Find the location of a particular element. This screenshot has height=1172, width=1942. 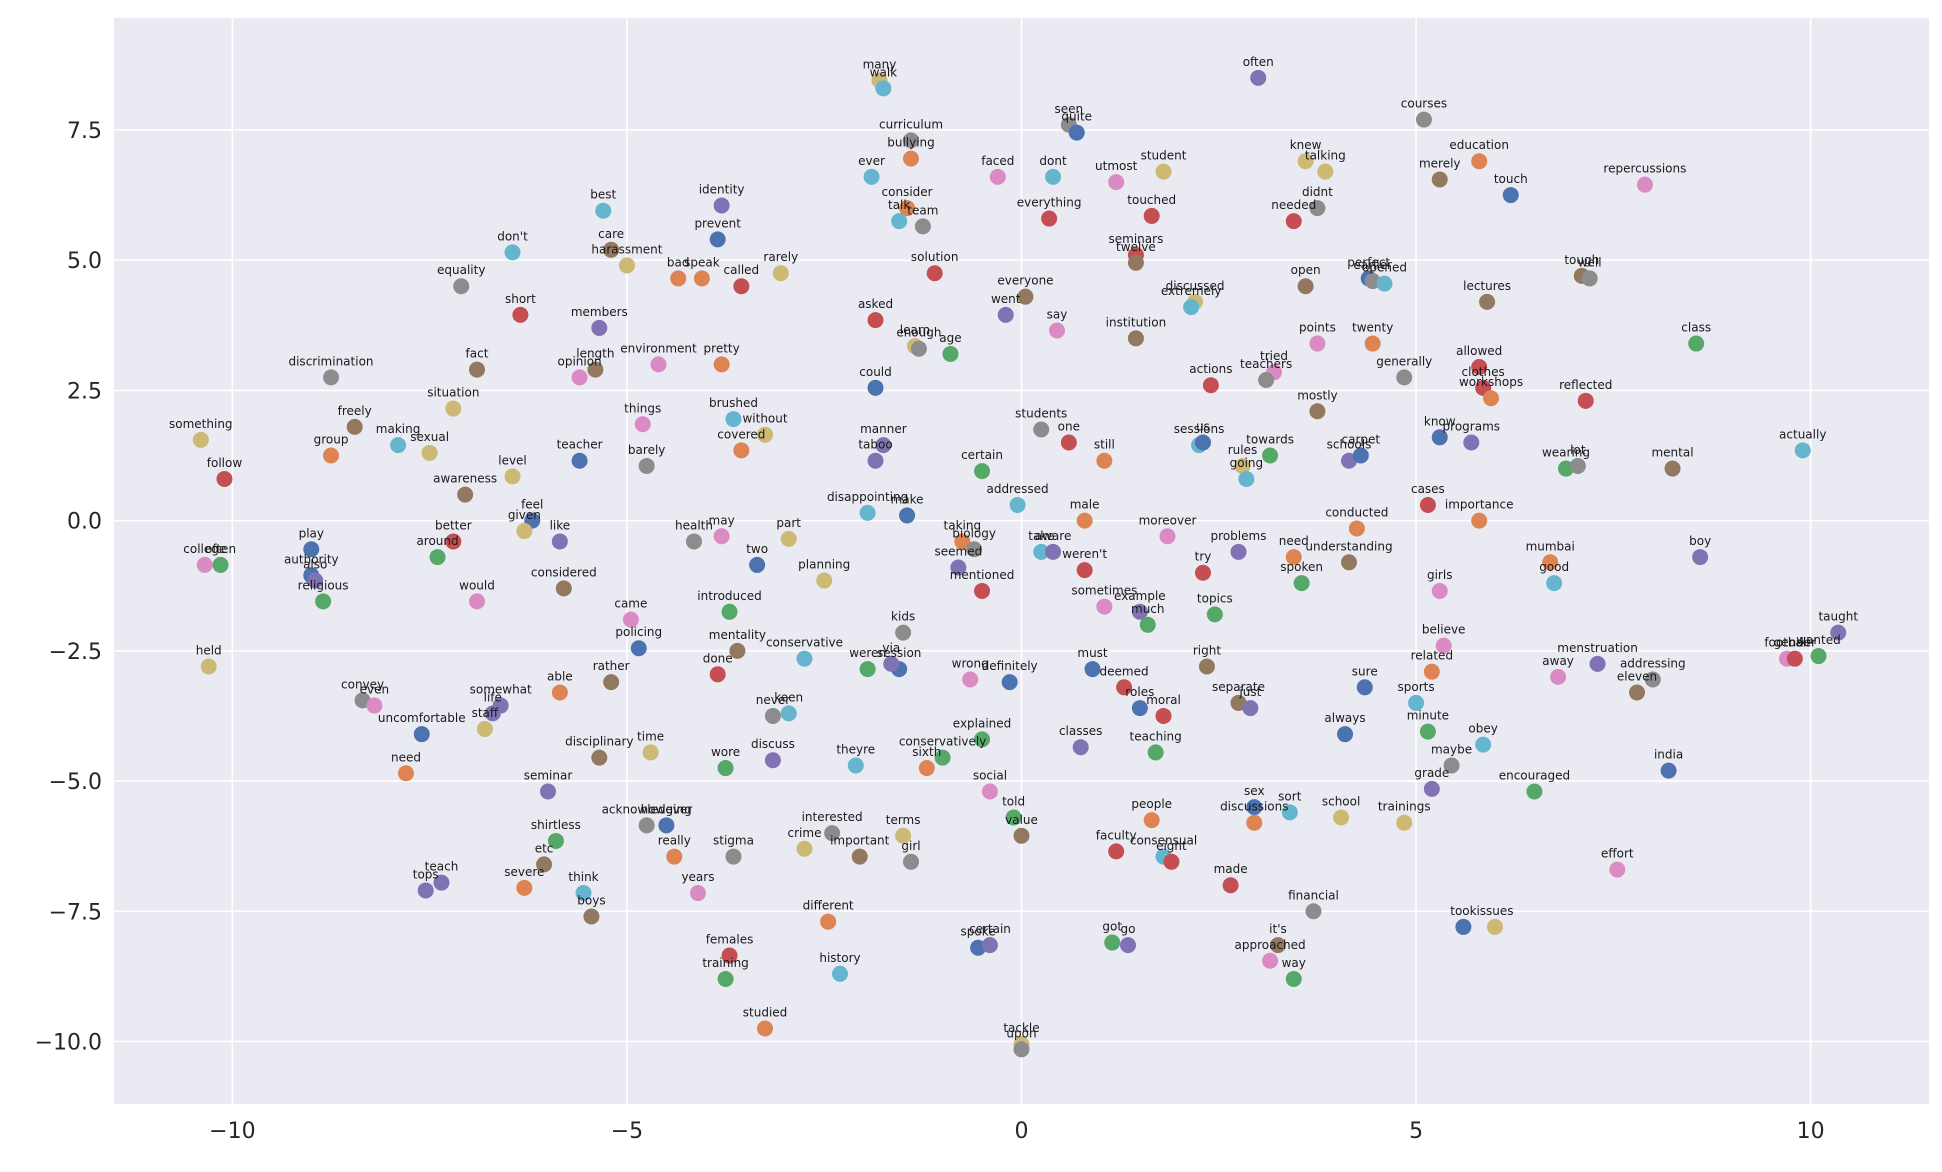

point-label: mental is located at coordinates (1672, 453).